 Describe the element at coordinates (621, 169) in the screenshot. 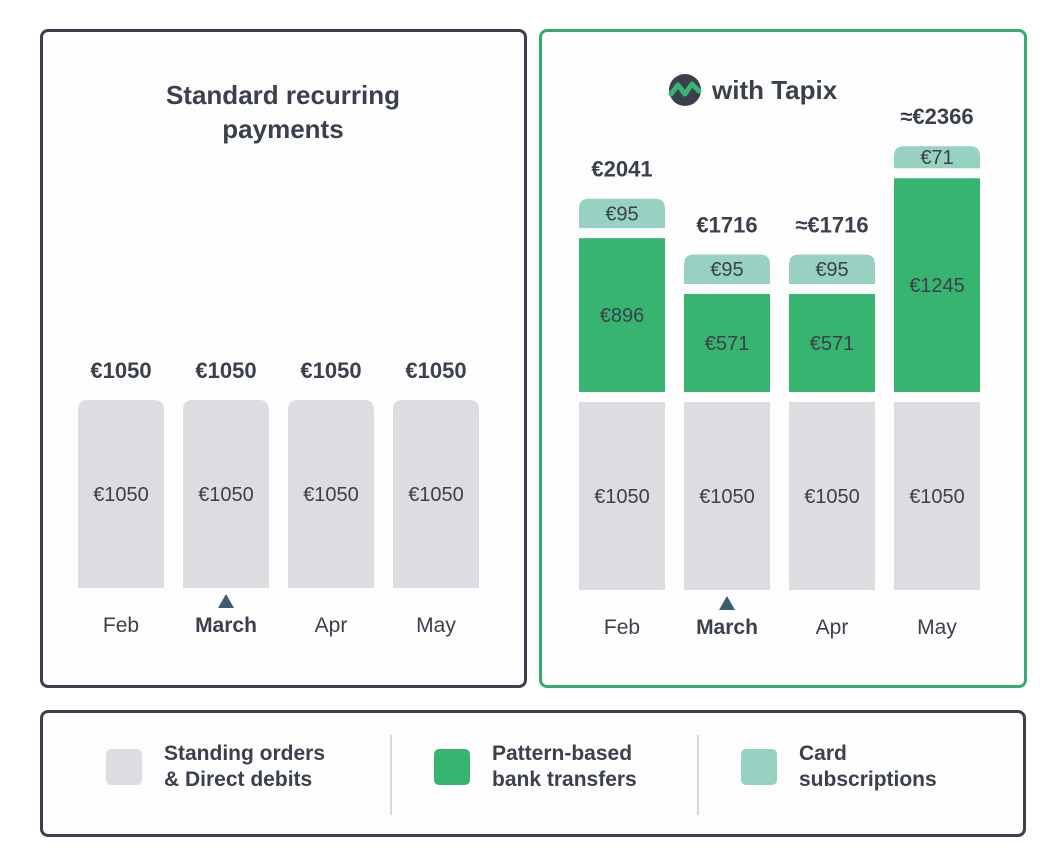

I see `bar-total-label: €2041` at that location.